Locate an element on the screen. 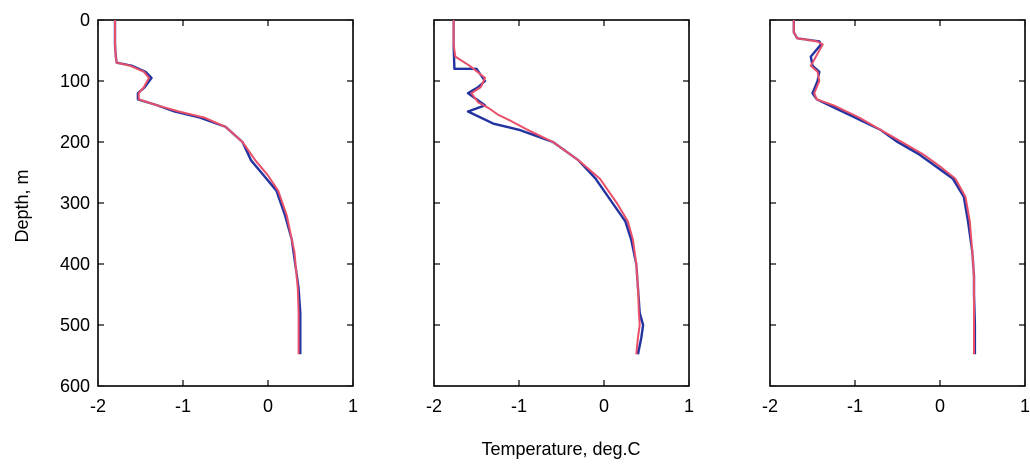  y-tick-label: 500 is located at coordinates (75, 325).